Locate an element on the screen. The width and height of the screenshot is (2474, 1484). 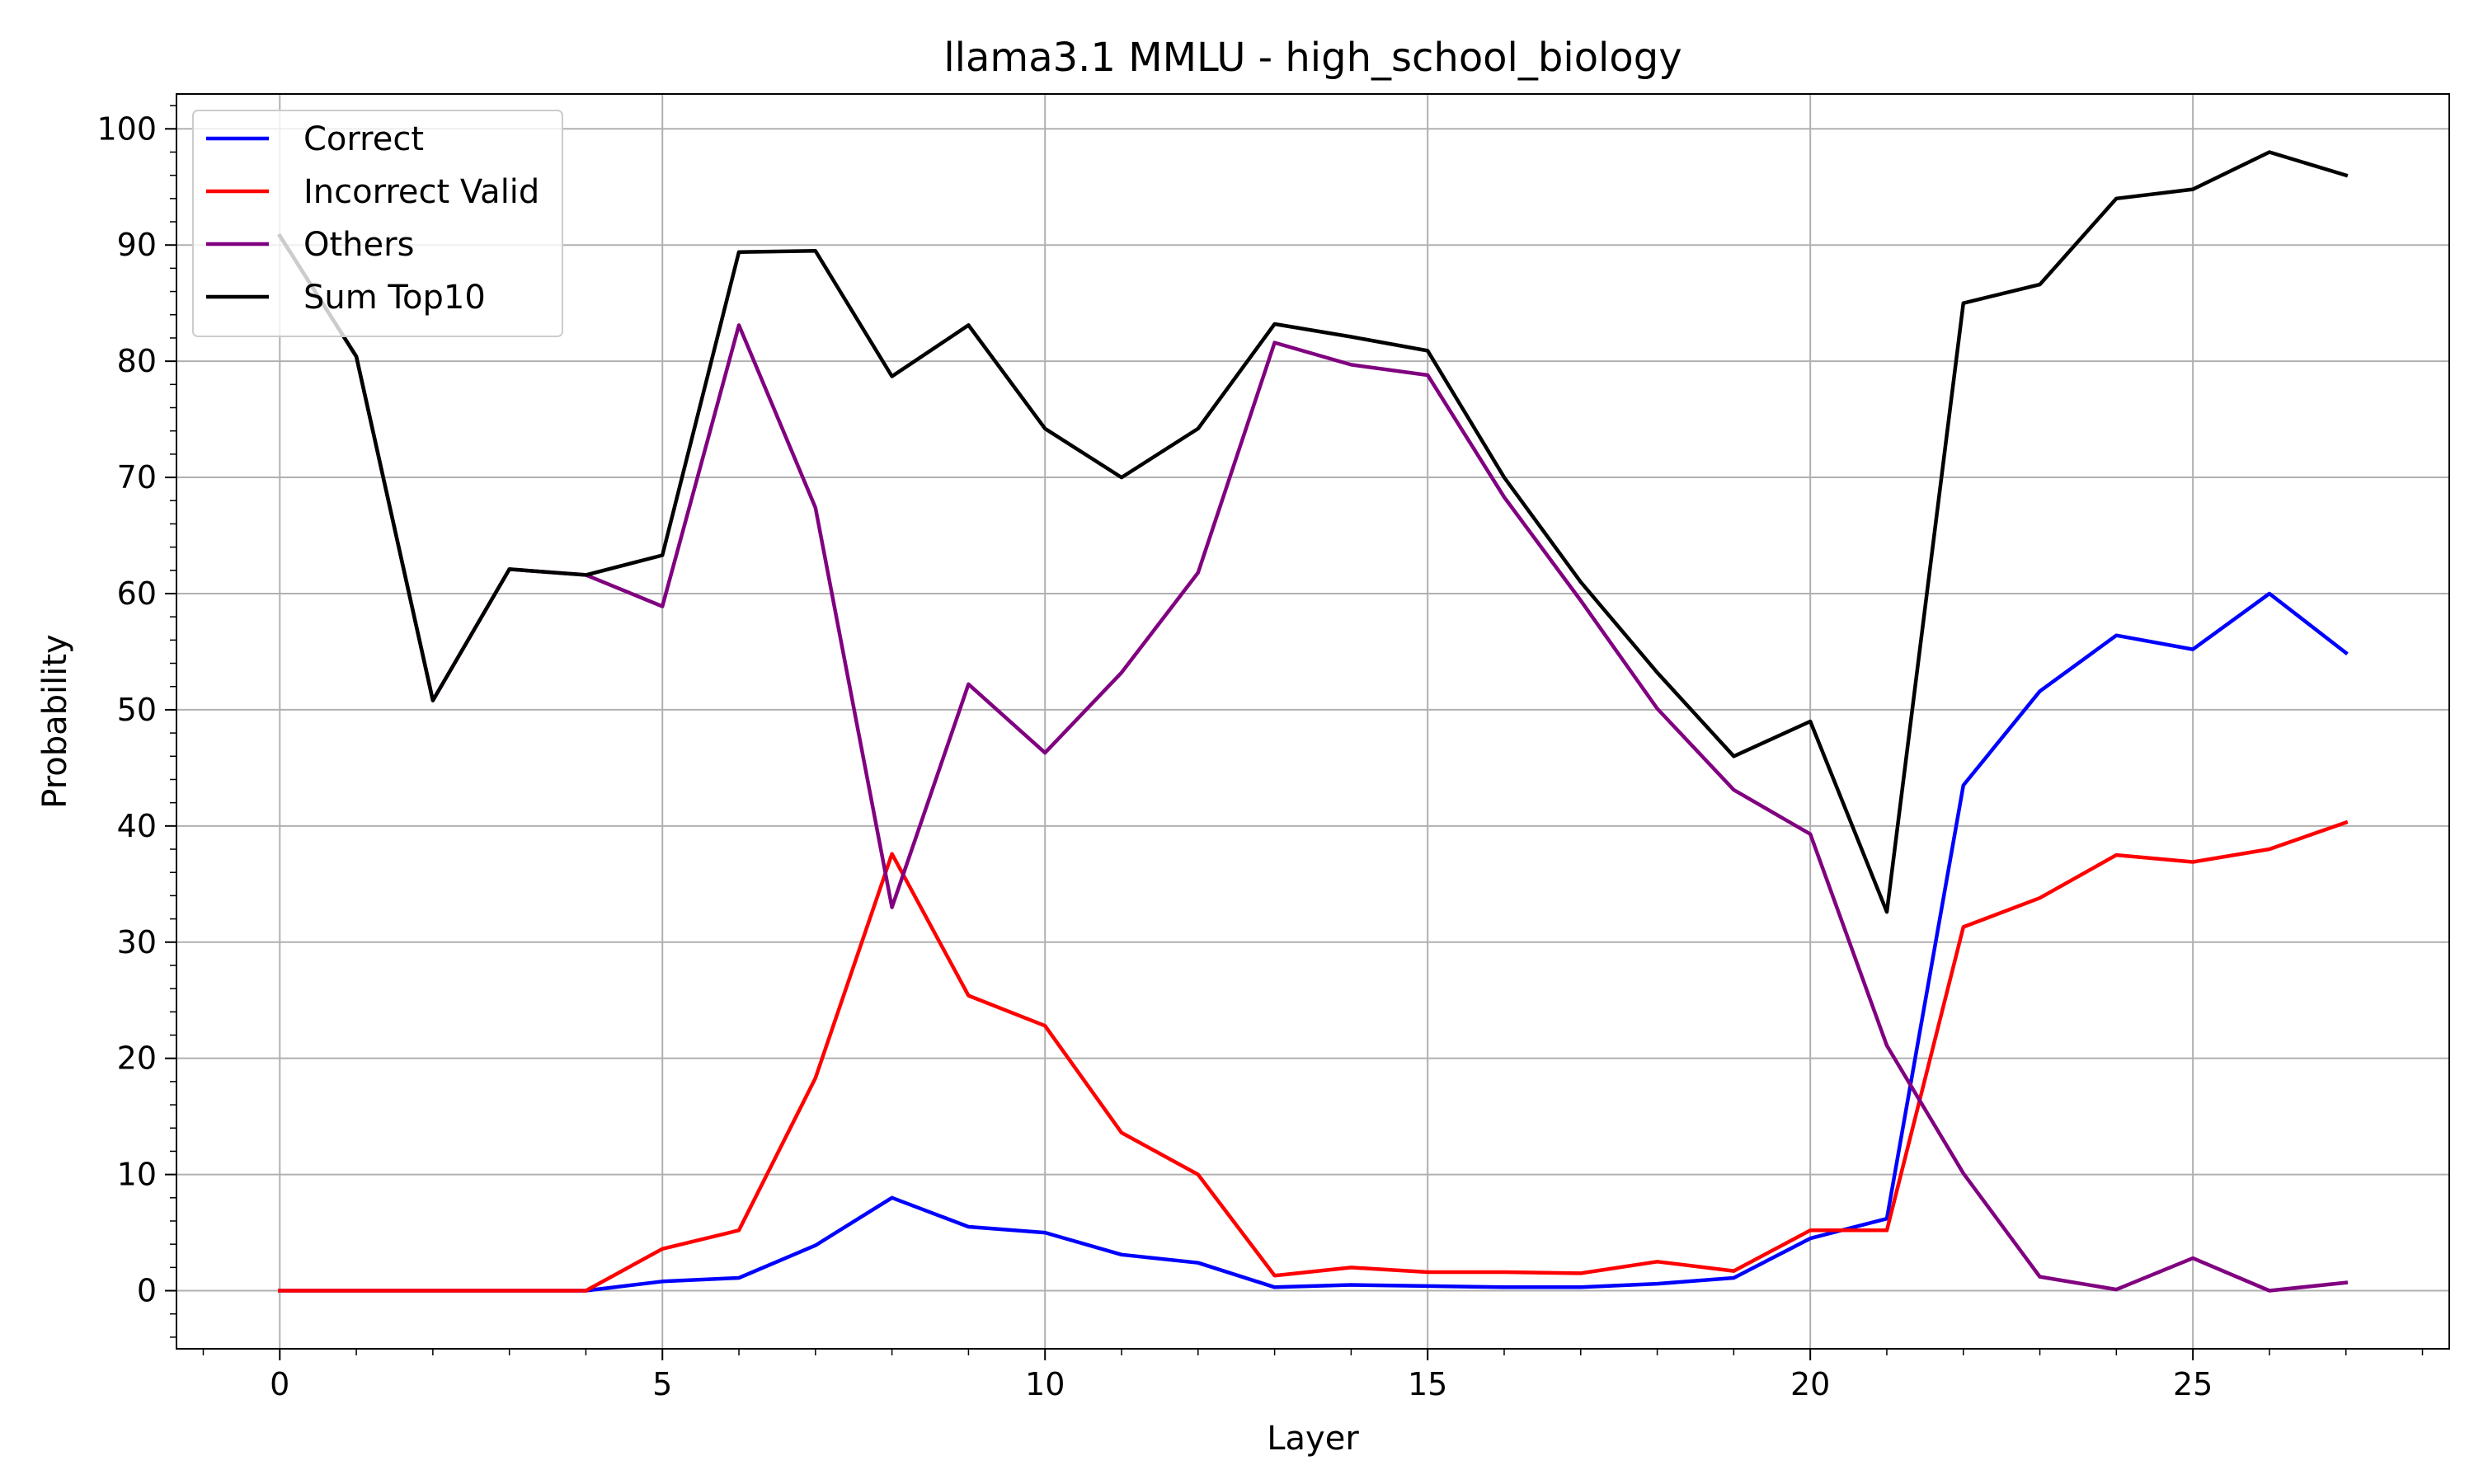
legend-label-incorrect-valid: Incorrect Valid is located at coordinates (421, 192).